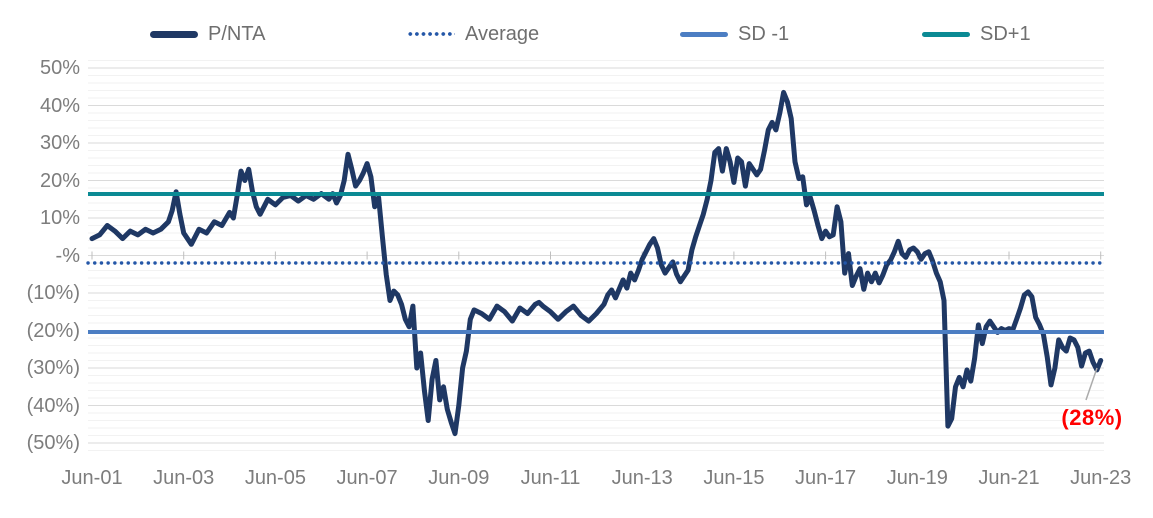  What do you see at coordinates (1101, 478) in the screenshot?
I see `x-tick-label: Jun-23` at bounding box center [1101, 478].